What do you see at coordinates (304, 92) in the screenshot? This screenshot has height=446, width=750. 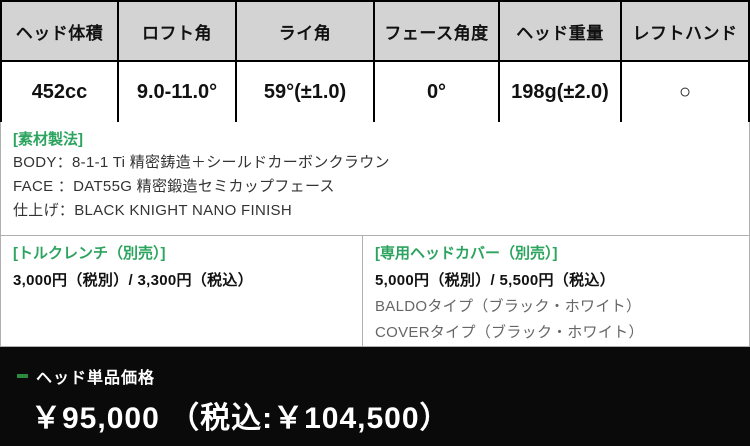 I see `spec-value-lie-angle: 59°(±1.0)` at bounding box center [304, 92].